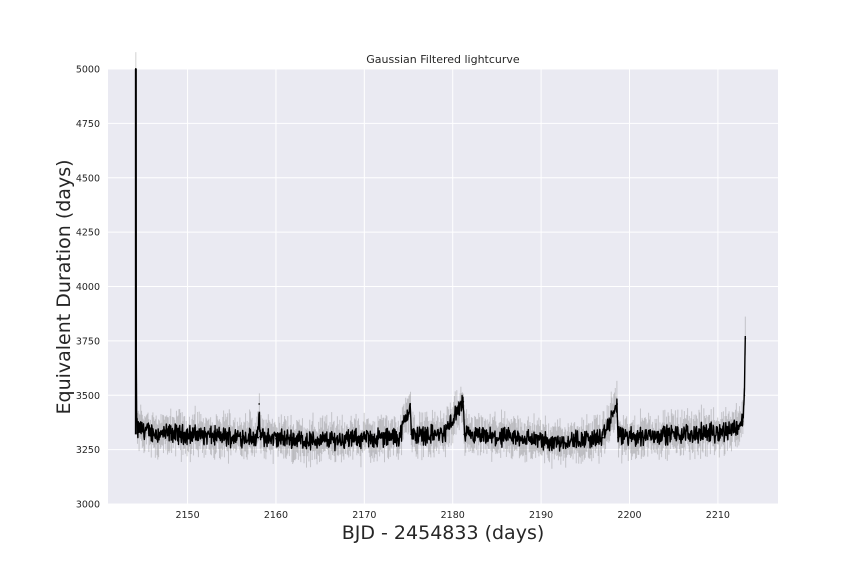 This screenshot has height=576, width=864. What do you see at coordinates (88, 505) in the screenshot?
I see `y-tick-label: 3000` at bounding box center [88, 505].